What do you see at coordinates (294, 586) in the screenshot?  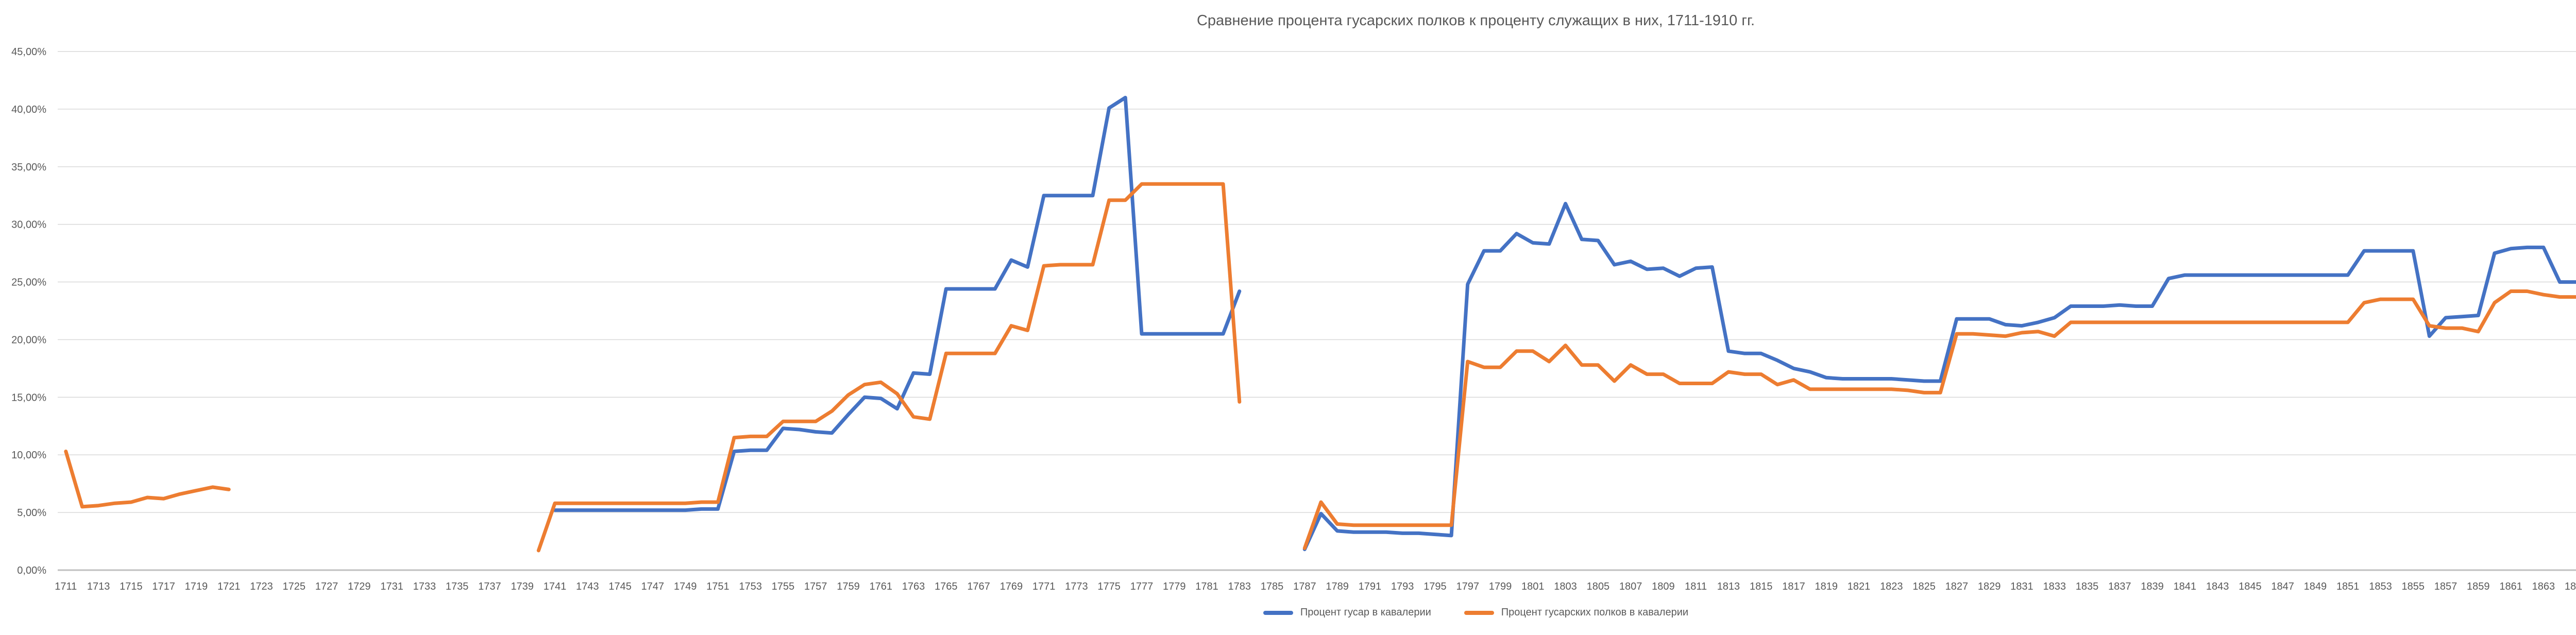 I see `x-tick-label: 1725` at bounding box center [294, 586].